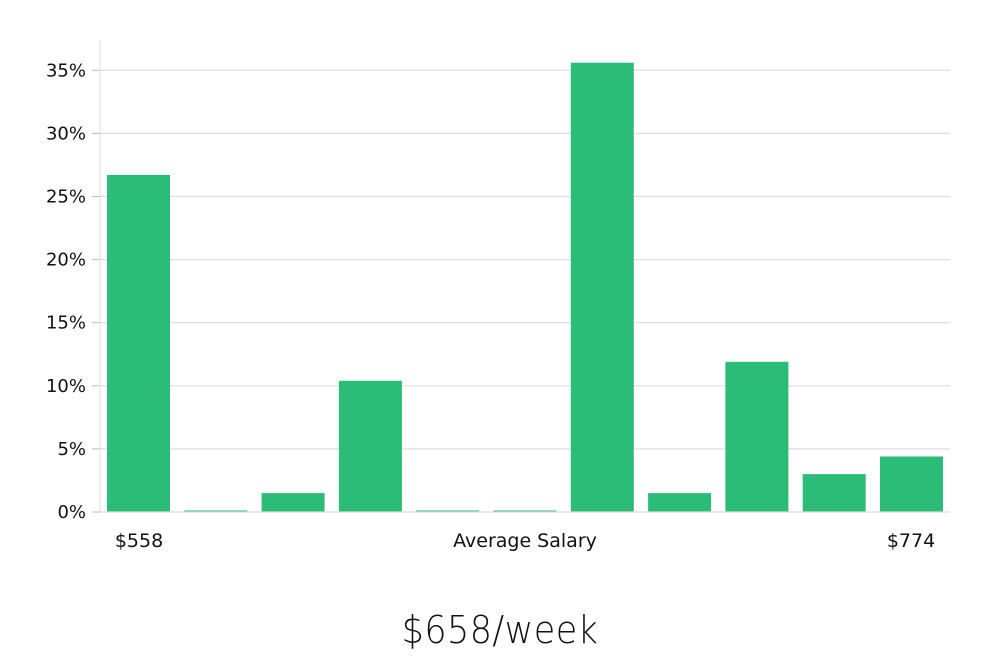 This screenshot has width=1000, height=660. I want to click on y-tick-label-35: 35%, so click(66, 70).